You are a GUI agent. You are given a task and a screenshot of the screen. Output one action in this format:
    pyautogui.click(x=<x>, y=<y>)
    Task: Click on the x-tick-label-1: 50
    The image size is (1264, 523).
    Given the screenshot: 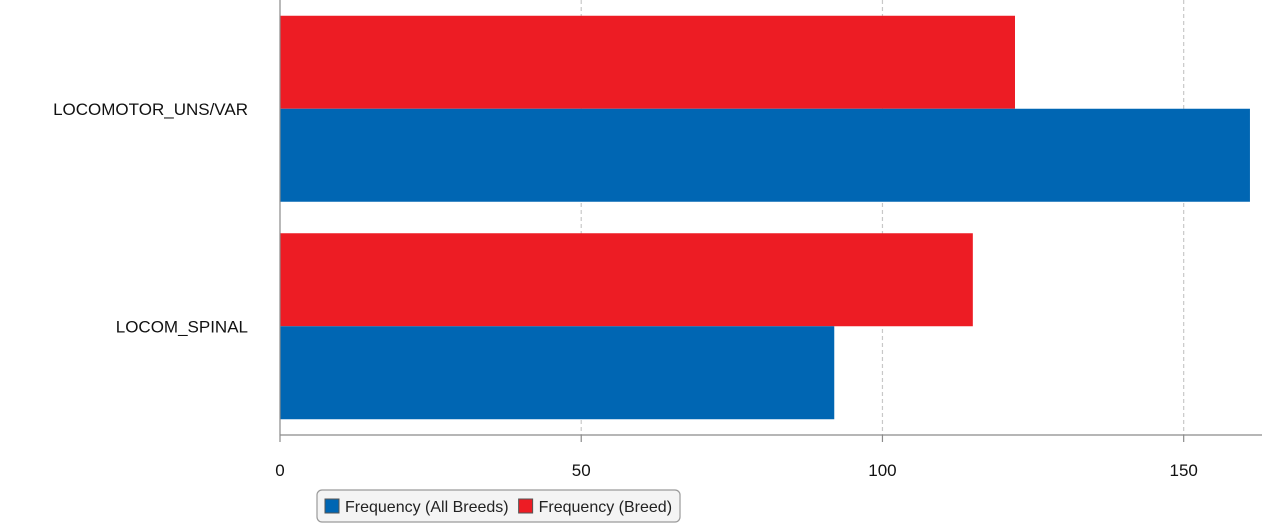 What is the action you would take?
    pyautogui.click(x=581, y=470)
    